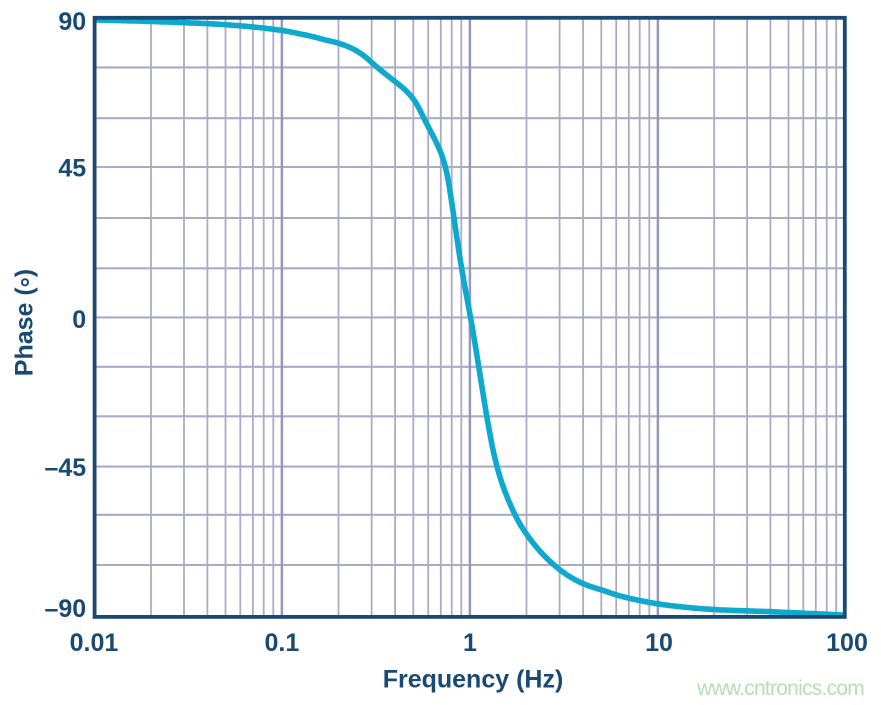 The width and height of the screenshot is (881, 705). Describe the element at coordinates (72, 22) in the screenshot. I see `svg-text: 90` at that location.